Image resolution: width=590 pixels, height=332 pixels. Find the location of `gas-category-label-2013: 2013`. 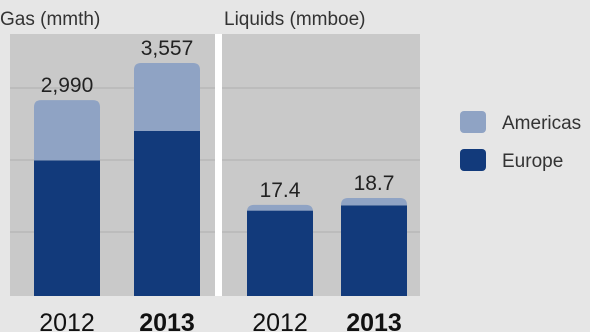

gas-category-label-2013: 2013 is located at coordinates (167, 320).